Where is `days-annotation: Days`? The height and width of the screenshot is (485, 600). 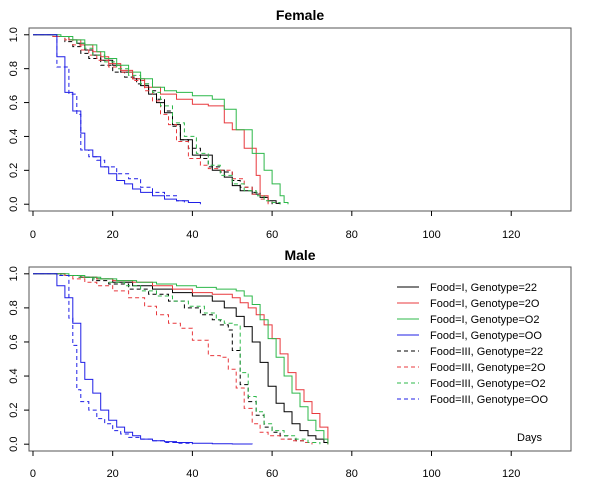 days-annotation: Days is located at coordinates (530, 438).